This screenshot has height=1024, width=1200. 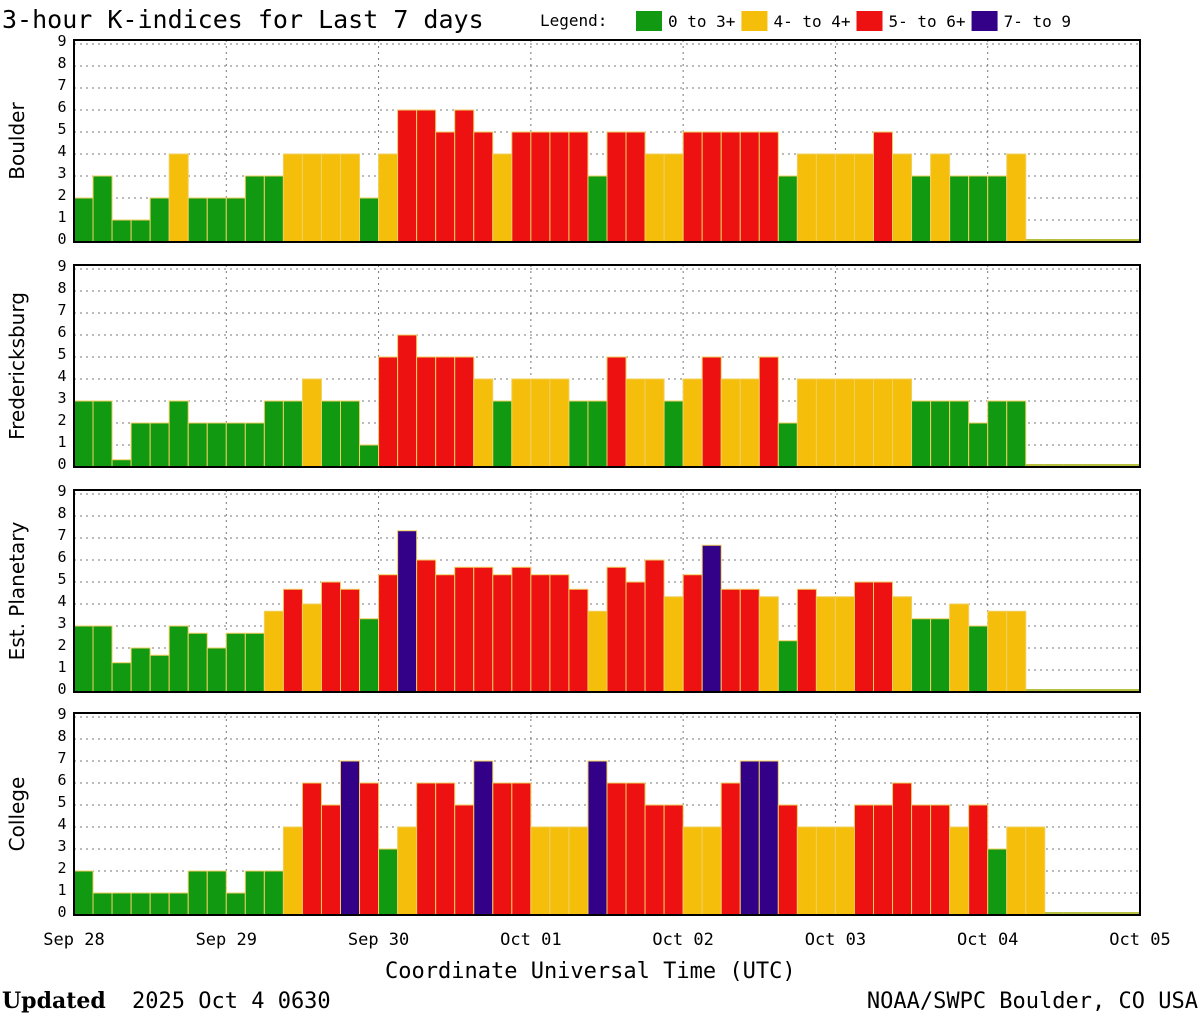 I want to click on y-tick-label: 2, so click(x=61, y=868).